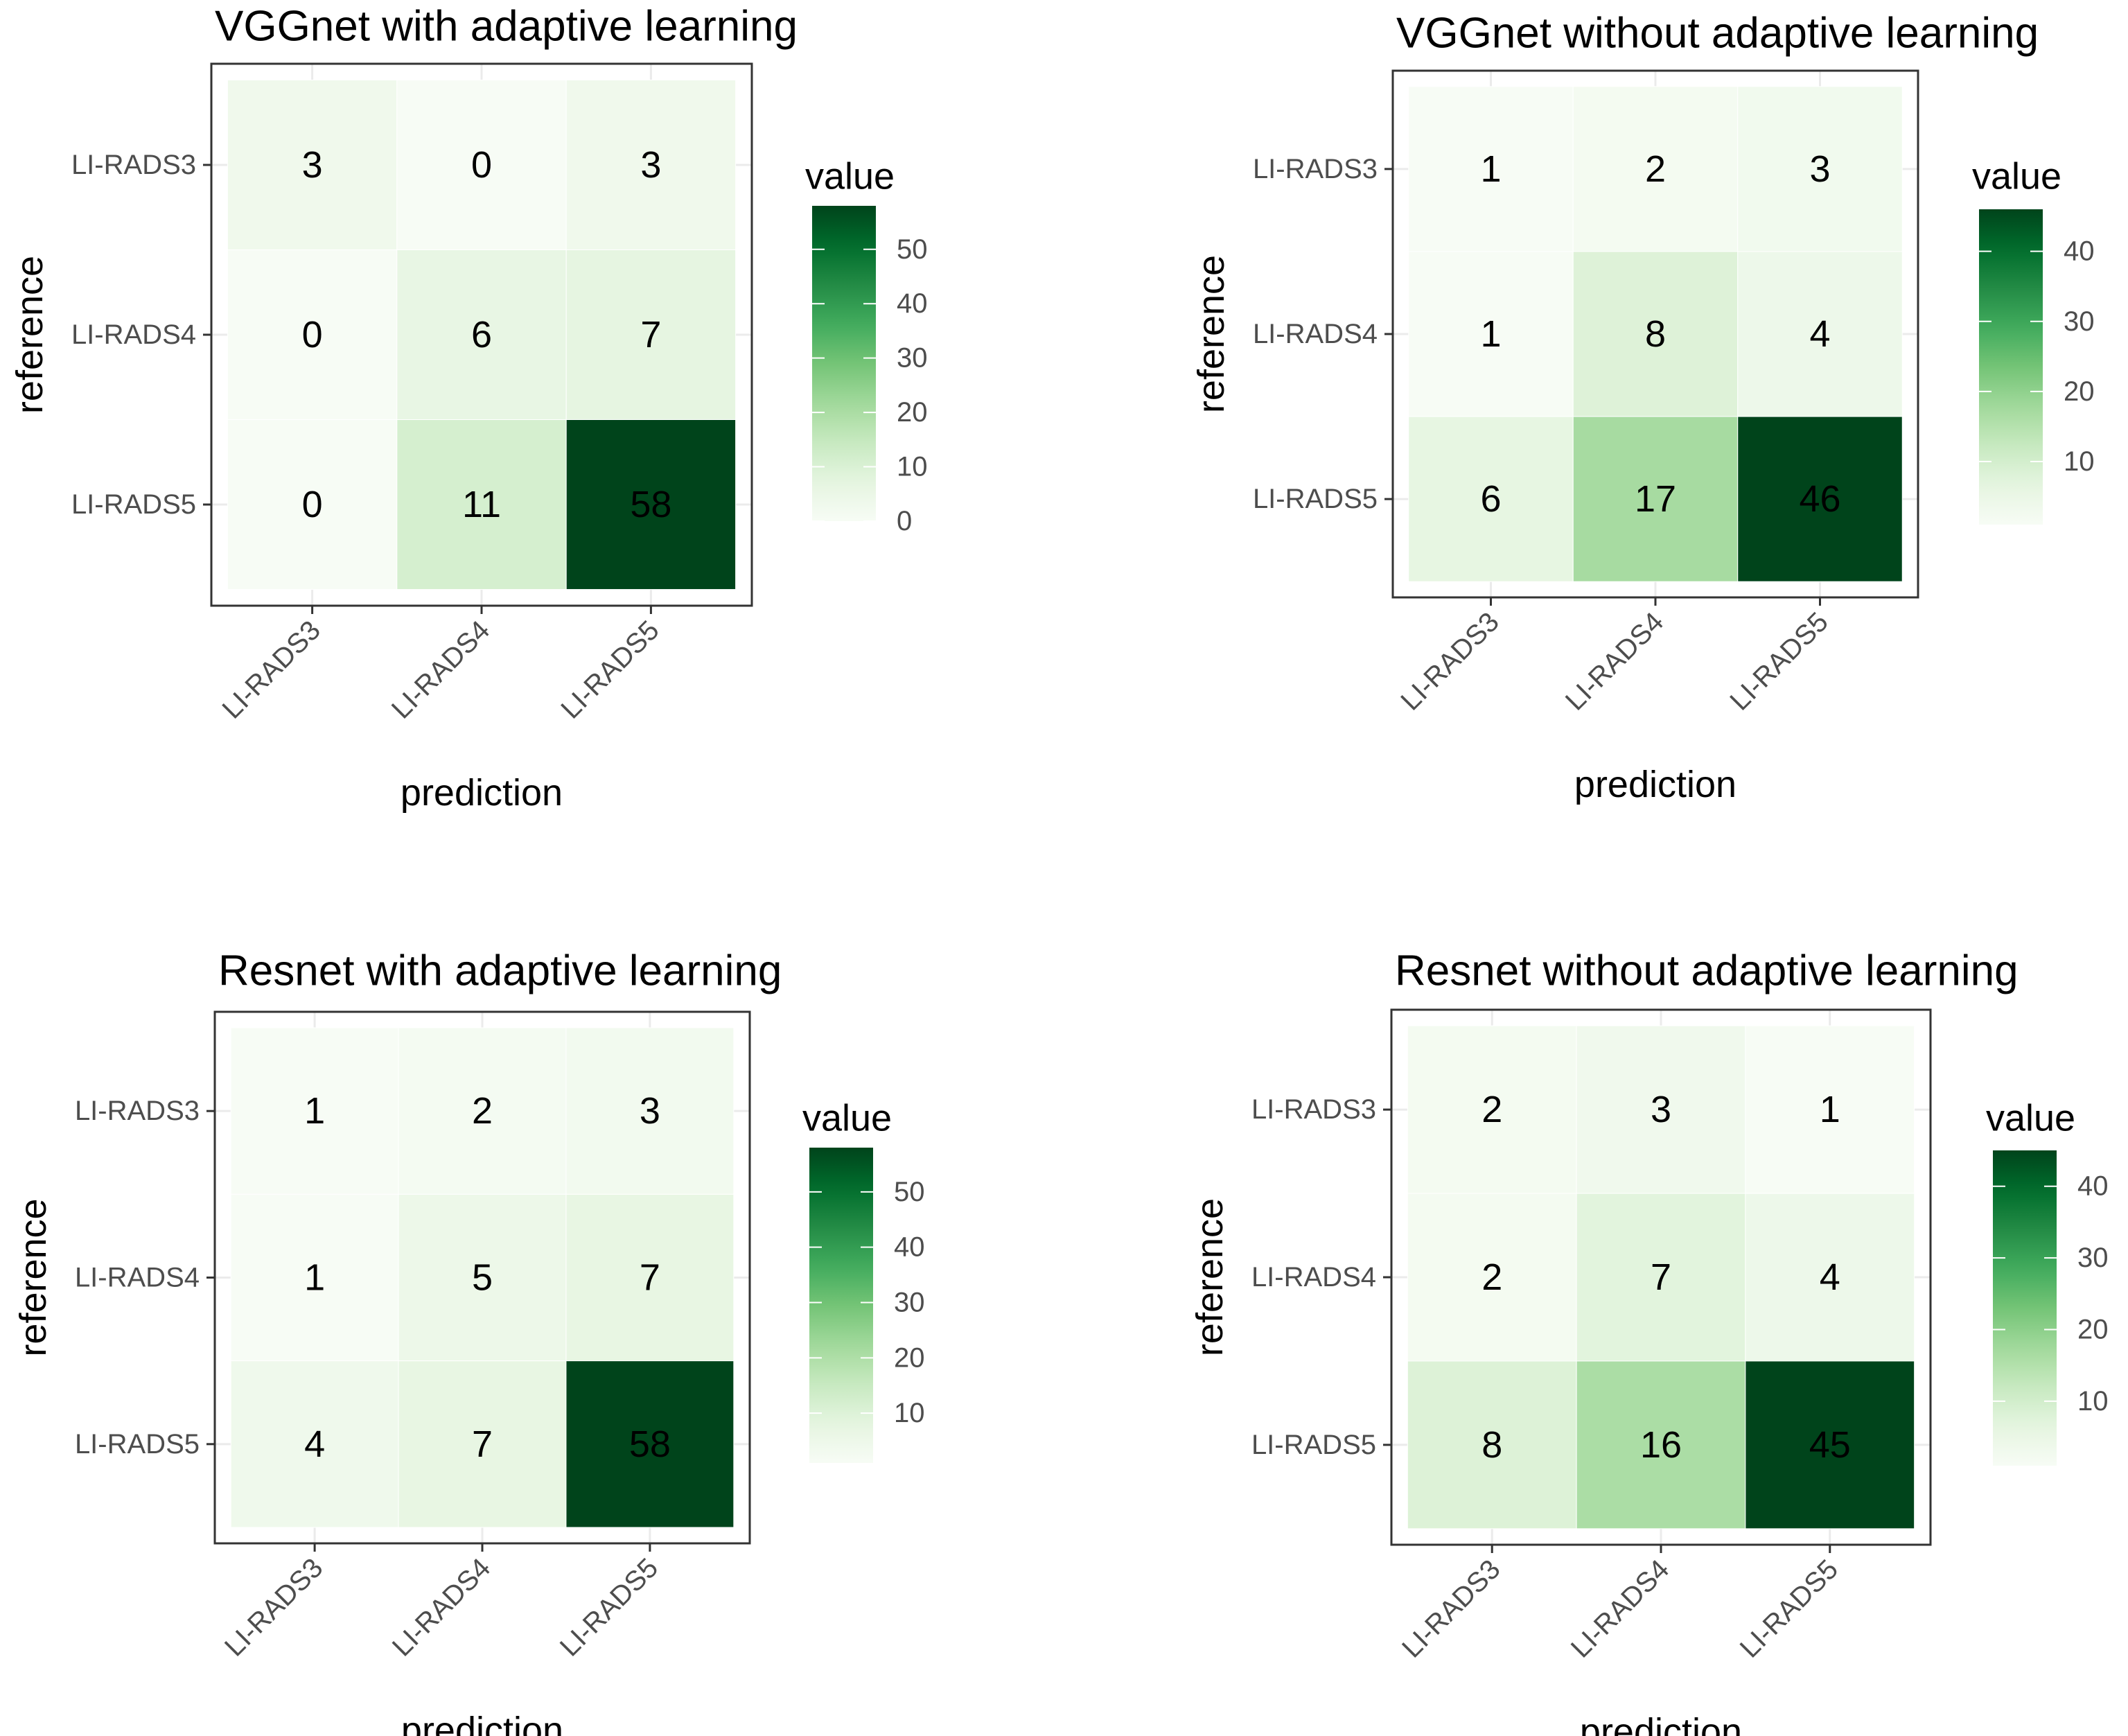 This screenshot has width=2128, height=1736. I want to click on cell-value-label: 46, so click(1819, 499).